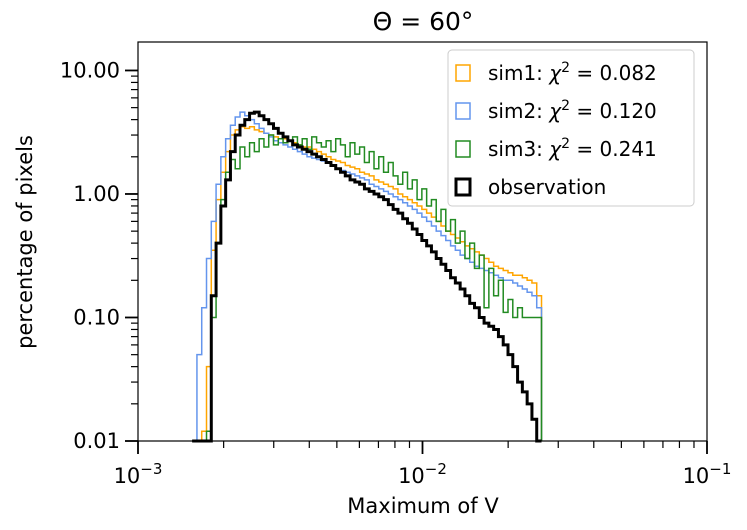  Describe the element at coordinates (138, 474) in the screenshot. I see `x-tick-label: 10⁻³` at that location.